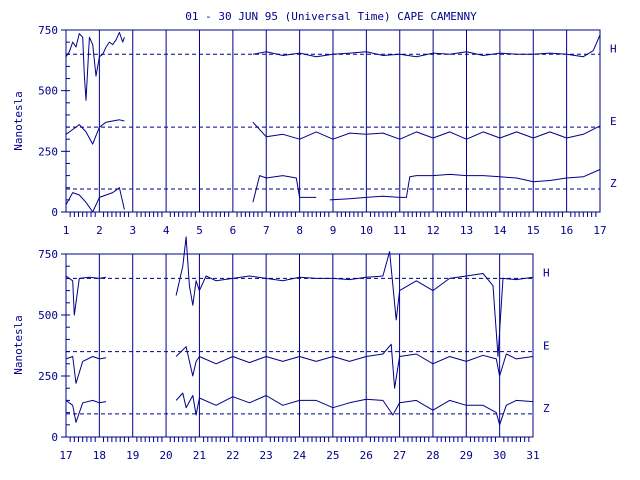 This screenshot has width=640, height=480. Describe the element at coordinates (233, 230) in the screenshot. I see `x-tick-label: 6` at that location.